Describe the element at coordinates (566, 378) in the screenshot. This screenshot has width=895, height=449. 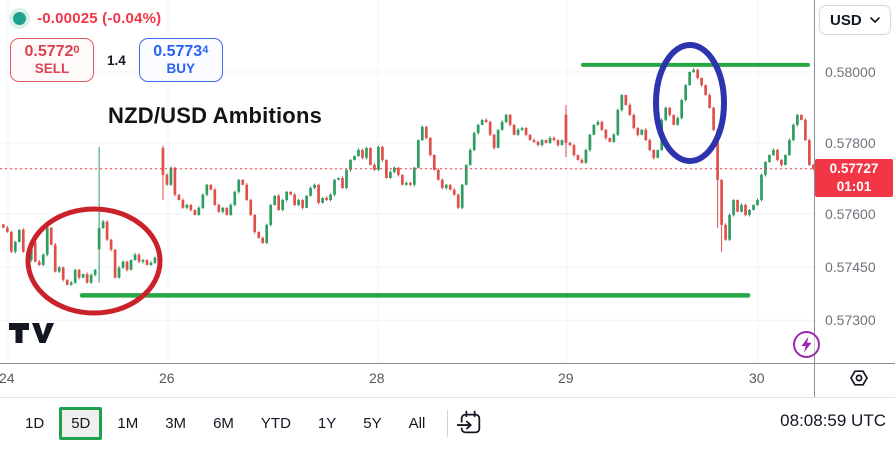
I see `time-tick-label: 29` at that location.